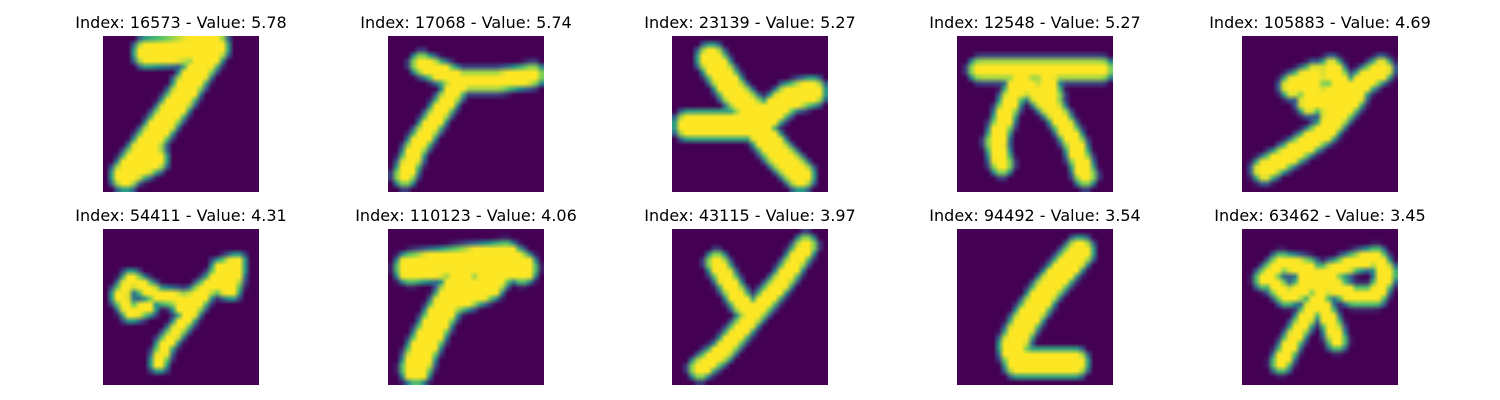 The image size is (1500, 400). I want to click on panel-title: Index: 110123 - Value: 4.06, so click(466, 215).